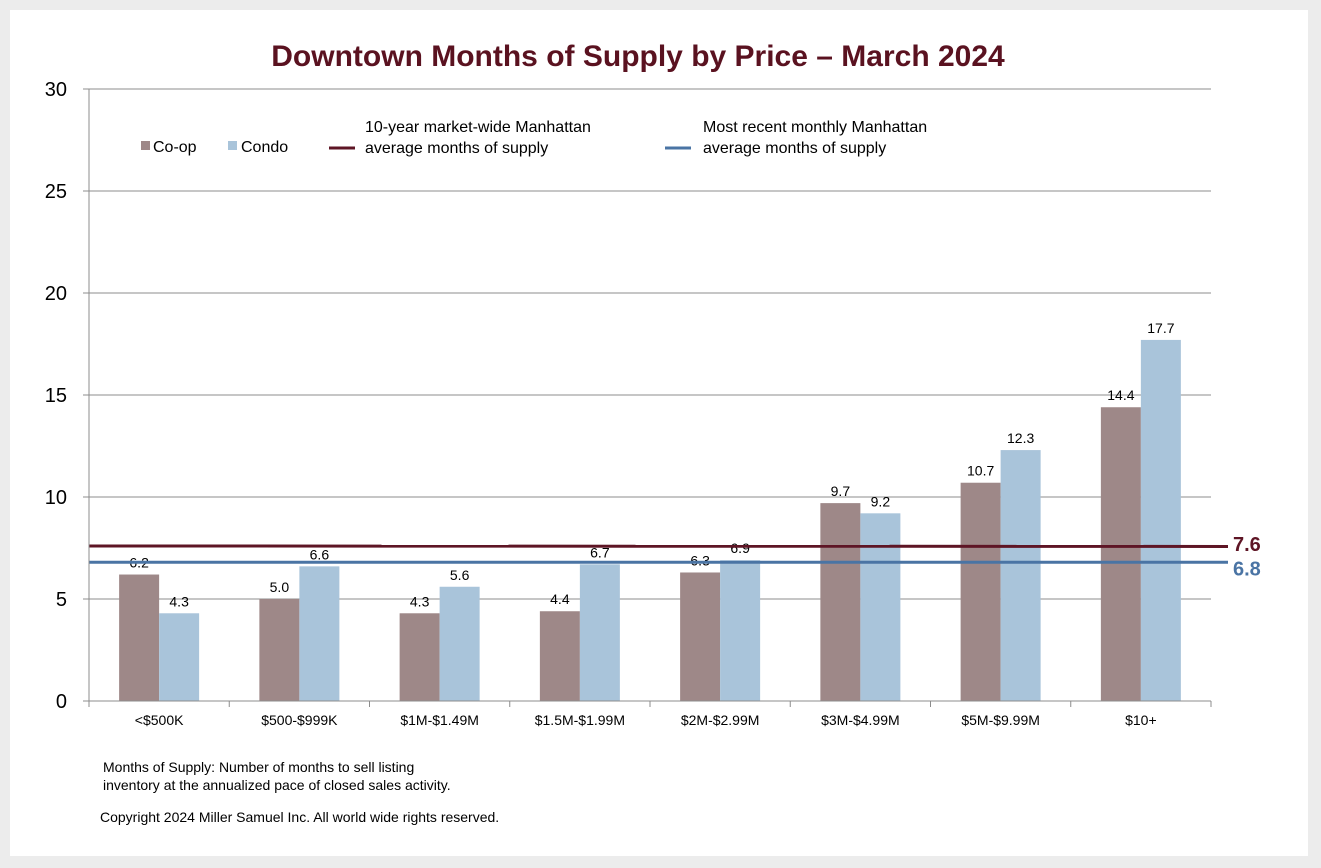  I want to click on y-tick-label: 25, so click(56, 192).